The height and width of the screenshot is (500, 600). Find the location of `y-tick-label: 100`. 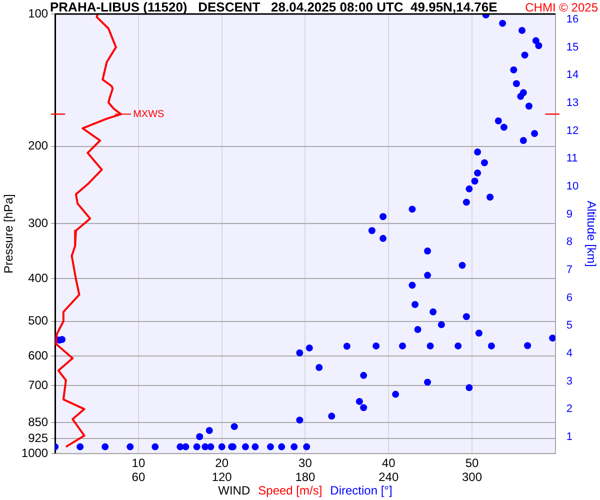

y-tick-label: 100 is located at coordinates (38, 13).